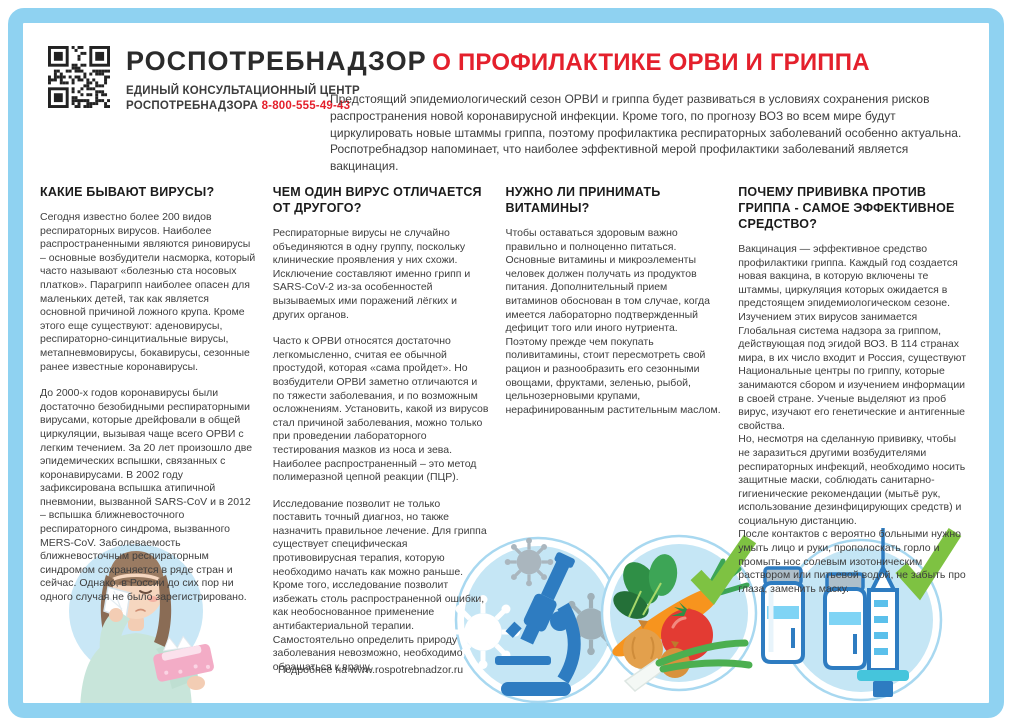  Describe the element at coordinates (377, 200) in the screenshot. I see `column-heading: ЧЕМ ОДИН ВИРУС ОТЛИЧАЕТСЯ ОТ ДРУГОГО?` at that location.